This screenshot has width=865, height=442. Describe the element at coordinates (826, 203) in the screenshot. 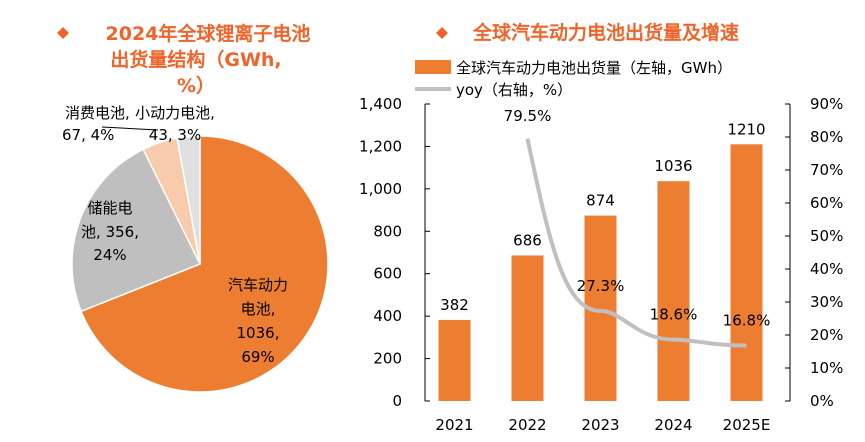

I see `right-tick-label: 60%` at that location.